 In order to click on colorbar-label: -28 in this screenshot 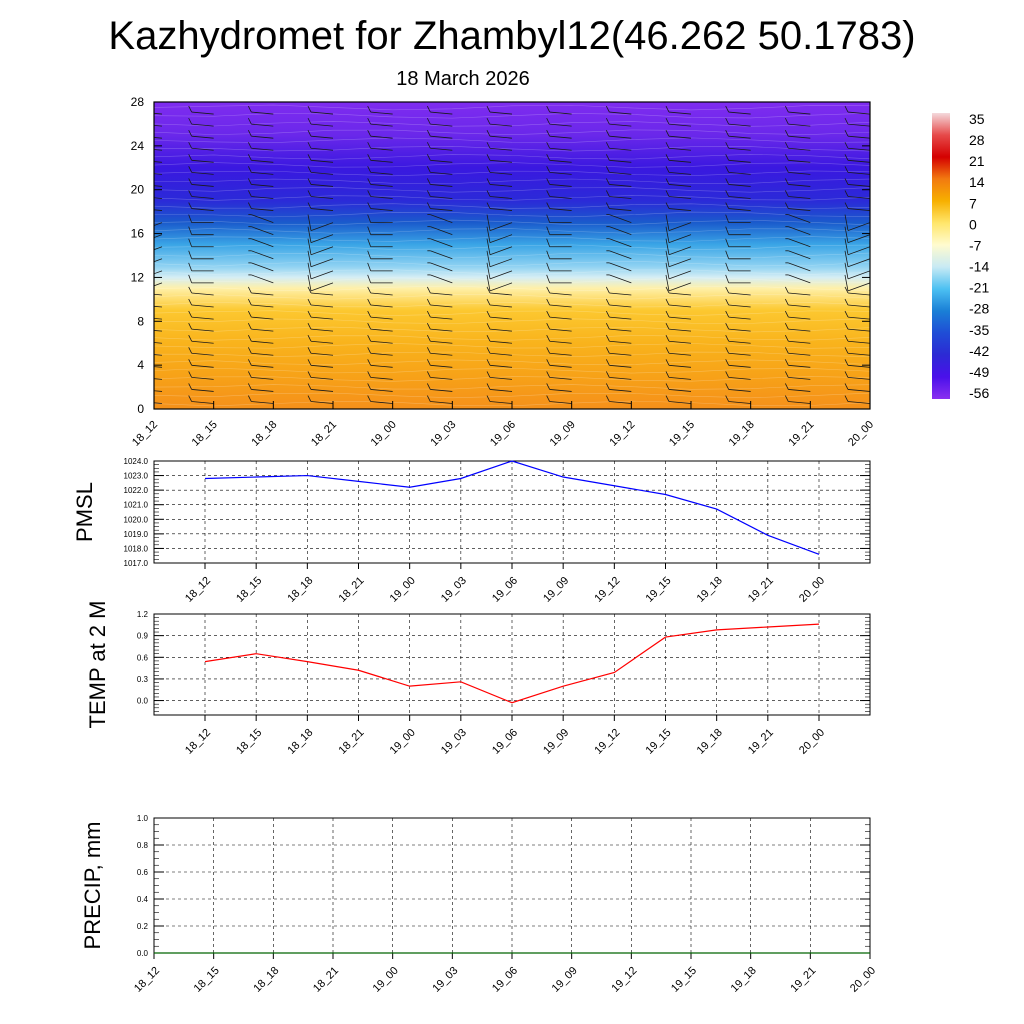, I will do `click(979, 309)`.